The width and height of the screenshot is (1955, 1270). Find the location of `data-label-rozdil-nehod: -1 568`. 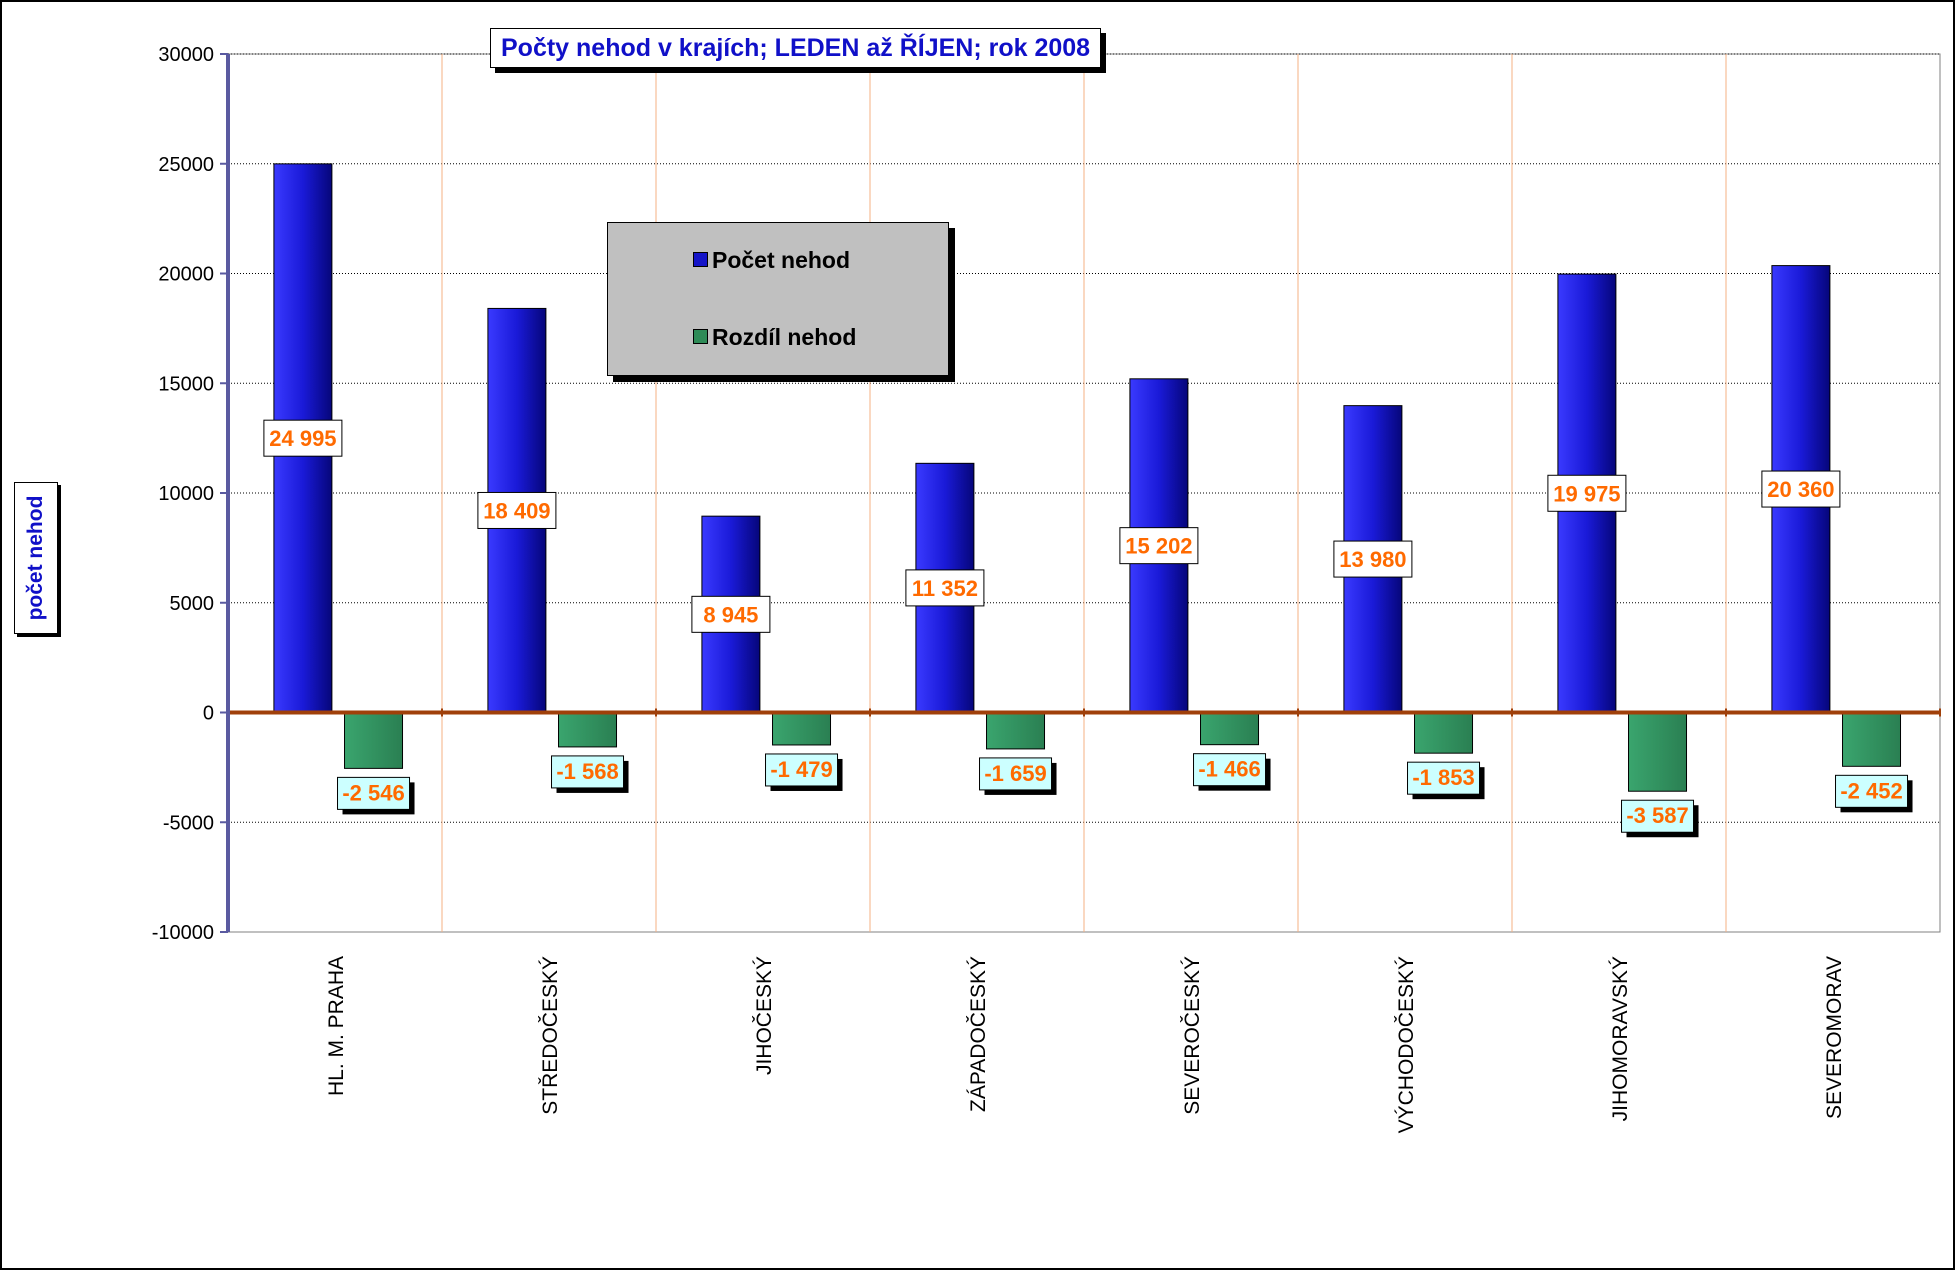

data-label-rozdil-nehod: -1 568 is located at coordinates (590, 774).